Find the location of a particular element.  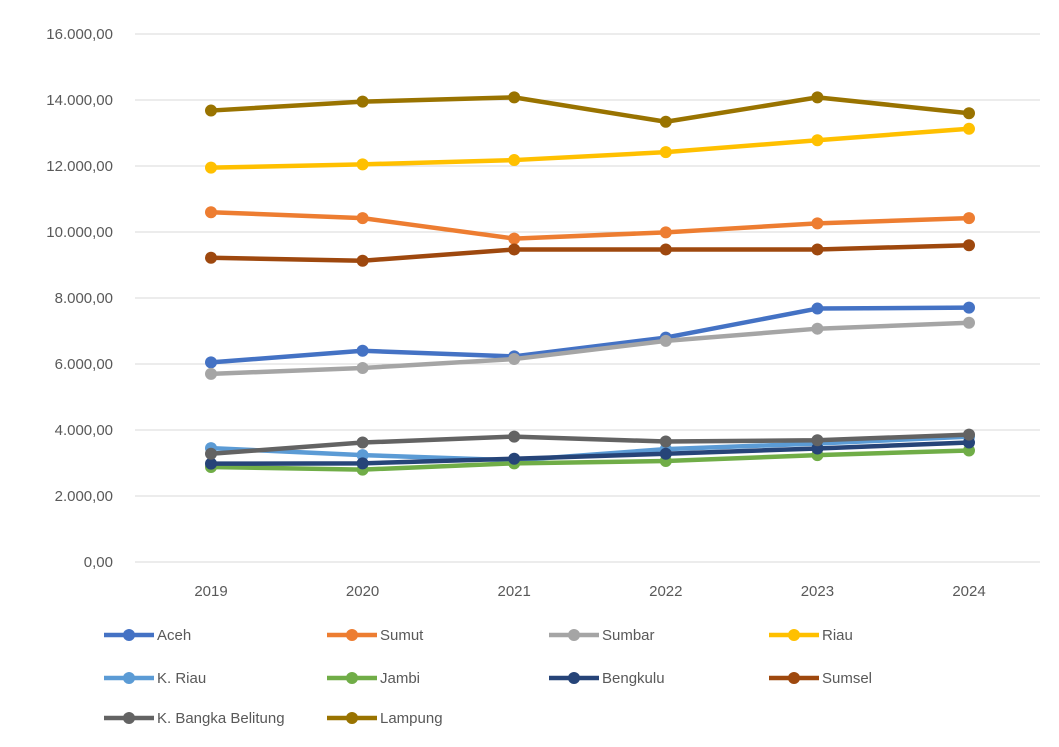

legend-item: Sumut is located at coordinates (375, 635).